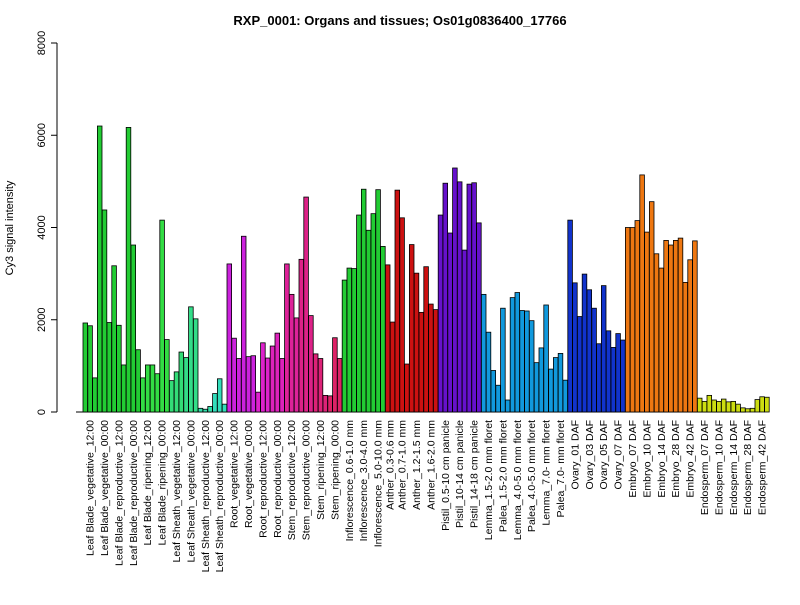 The width and height of the screenshot is (800, 605). What do you see at coordinates (503, 476) in the screenshot?
I see `x-tick-label: Palea_1.5-2.0 mm floret` at bounding box center [503, 476].